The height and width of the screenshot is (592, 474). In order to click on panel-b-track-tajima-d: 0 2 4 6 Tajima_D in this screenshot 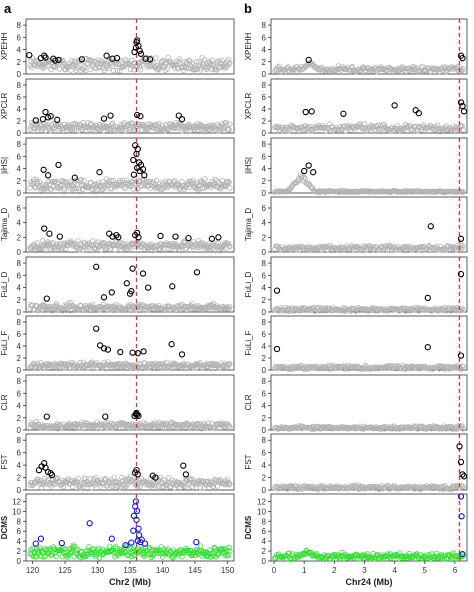, I will do `click(356, 226)`.